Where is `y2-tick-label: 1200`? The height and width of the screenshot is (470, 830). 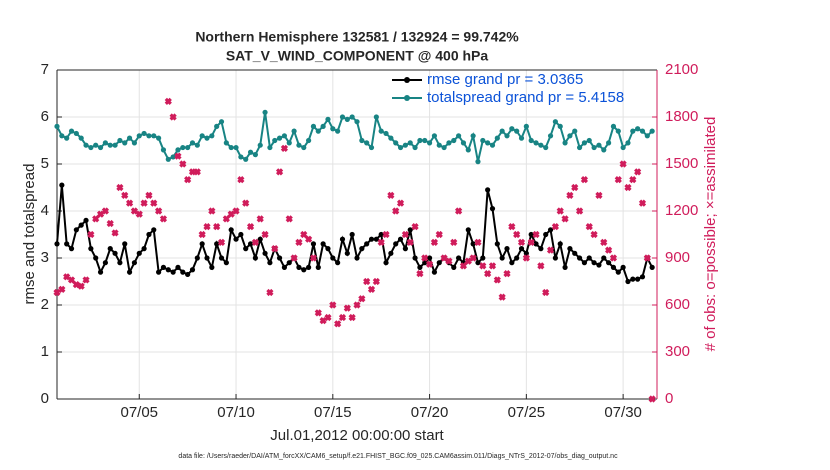
y2-tick-label: 1200 is located at coordinates (681, 210).